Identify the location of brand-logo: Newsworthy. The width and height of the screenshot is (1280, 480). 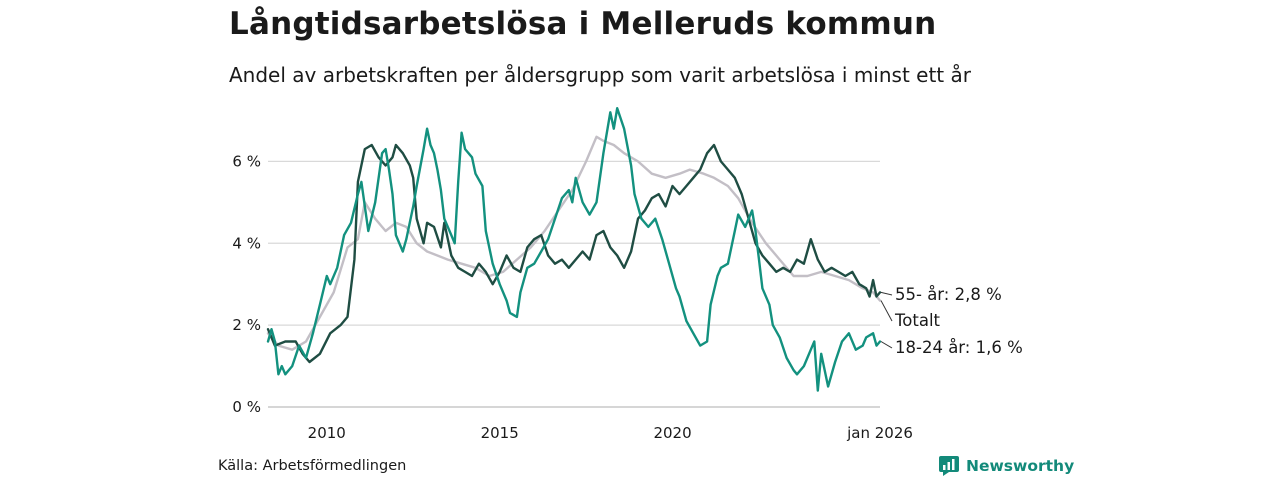
(1006, 466).